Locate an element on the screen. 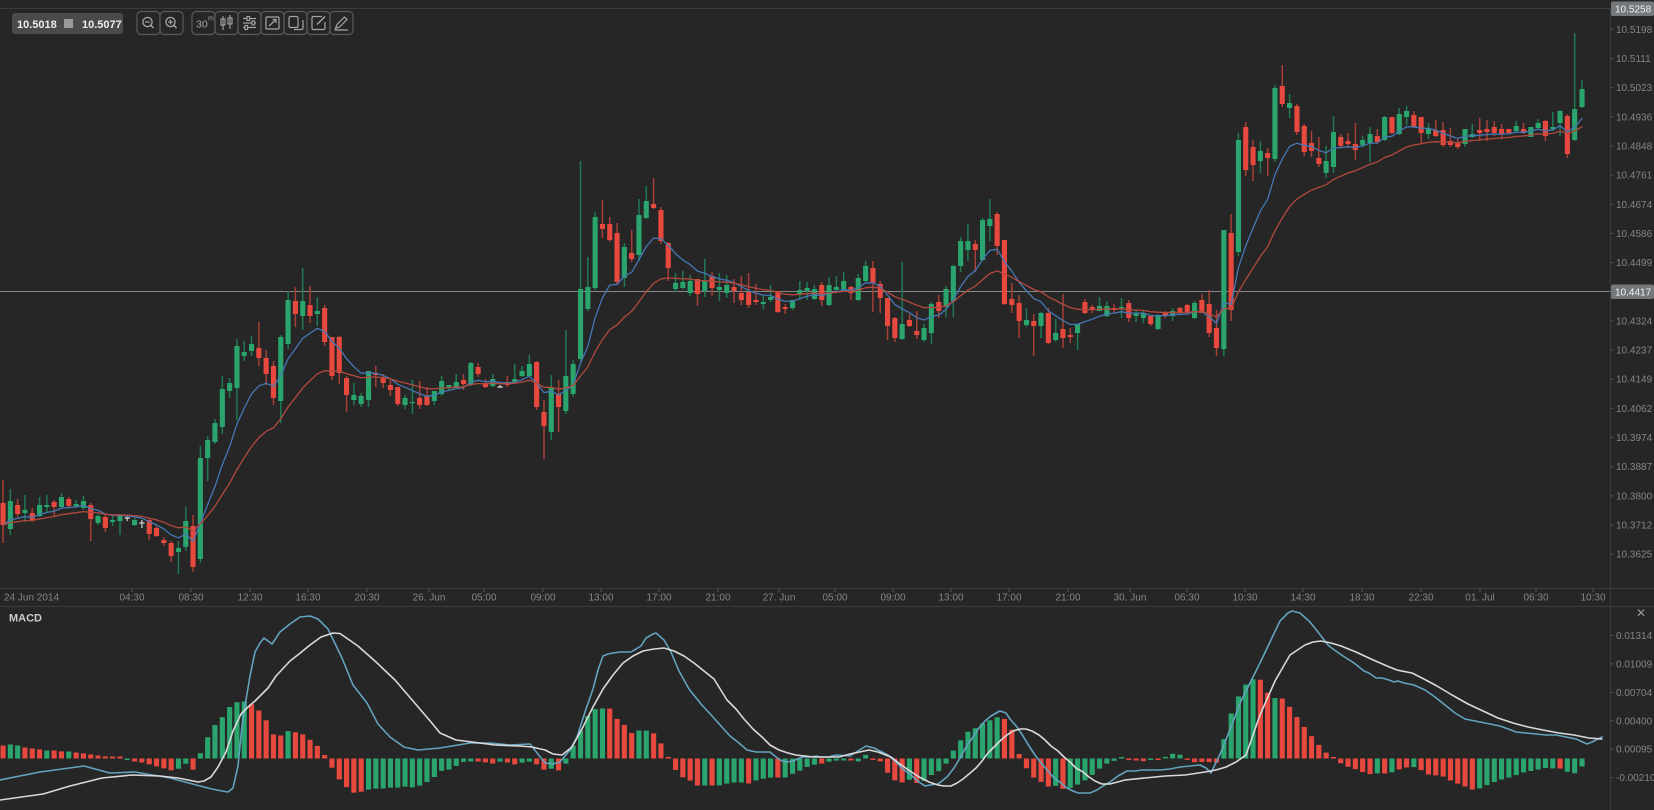 The image size is (1654, 810). svg-text: 24 Jun 2014 is located at coordinates (31, 598).